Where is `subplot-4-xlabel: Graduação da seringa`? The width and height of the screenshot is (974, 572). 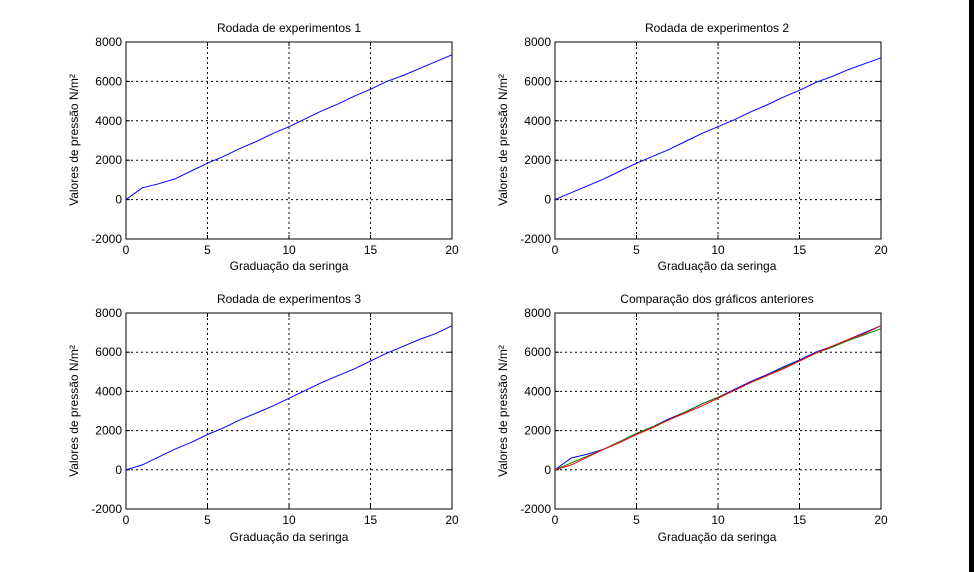
subplot-4-xlabel: Graduação da seringa is located at coordinates (717, 537).